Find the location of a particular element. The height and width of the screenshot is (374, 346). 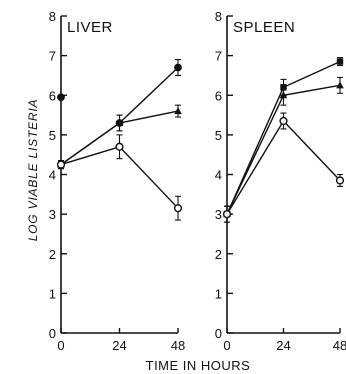

panel-title: LIVER is located at coordinates (90, 27).